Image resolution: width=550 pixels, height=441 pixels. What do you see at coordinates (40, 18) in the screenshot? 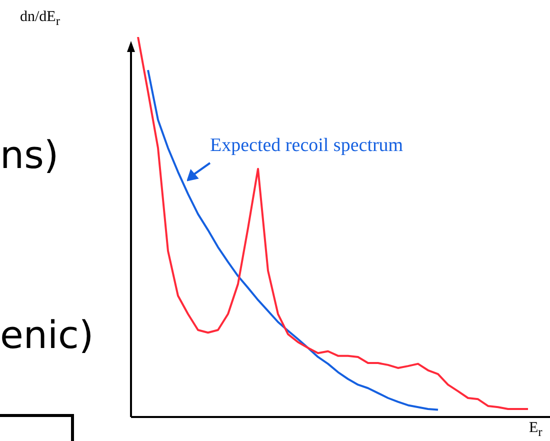
I see `y-axis-title: dn/dE$_{r}$` at bounding box center [40, 18].